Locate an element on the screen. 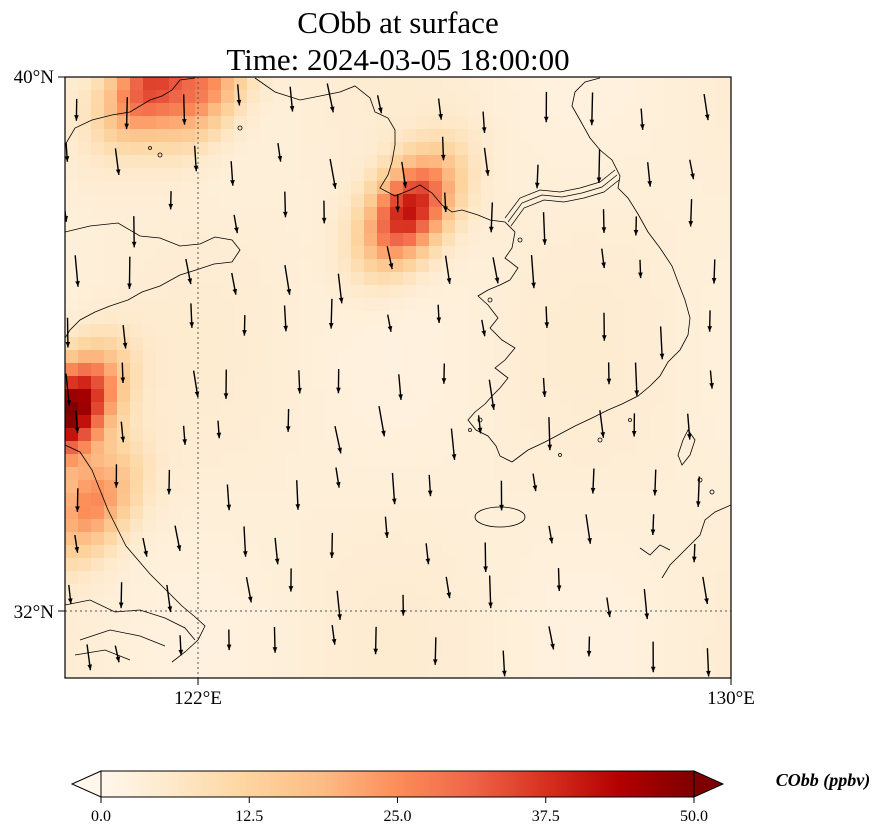 The width and height of the screenshot is (887, 836). title-line-2: Time: 2024-03-05 18:00:00 is located at coordinates (397, 59).